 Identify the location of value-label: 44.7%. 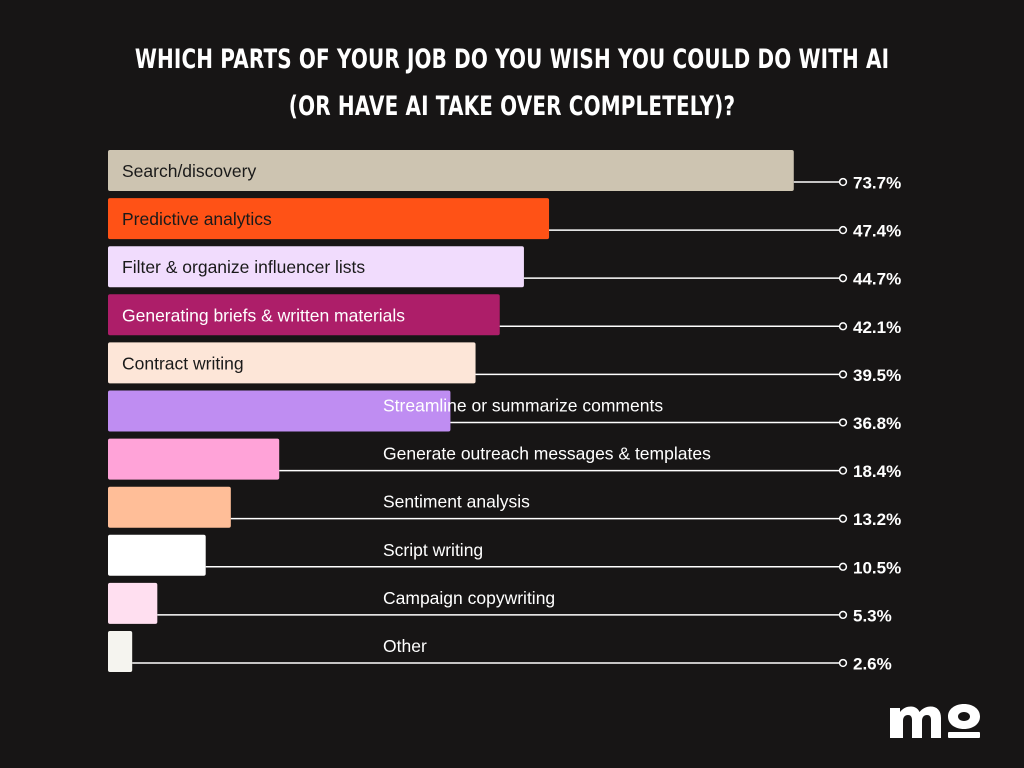
(877, 279).